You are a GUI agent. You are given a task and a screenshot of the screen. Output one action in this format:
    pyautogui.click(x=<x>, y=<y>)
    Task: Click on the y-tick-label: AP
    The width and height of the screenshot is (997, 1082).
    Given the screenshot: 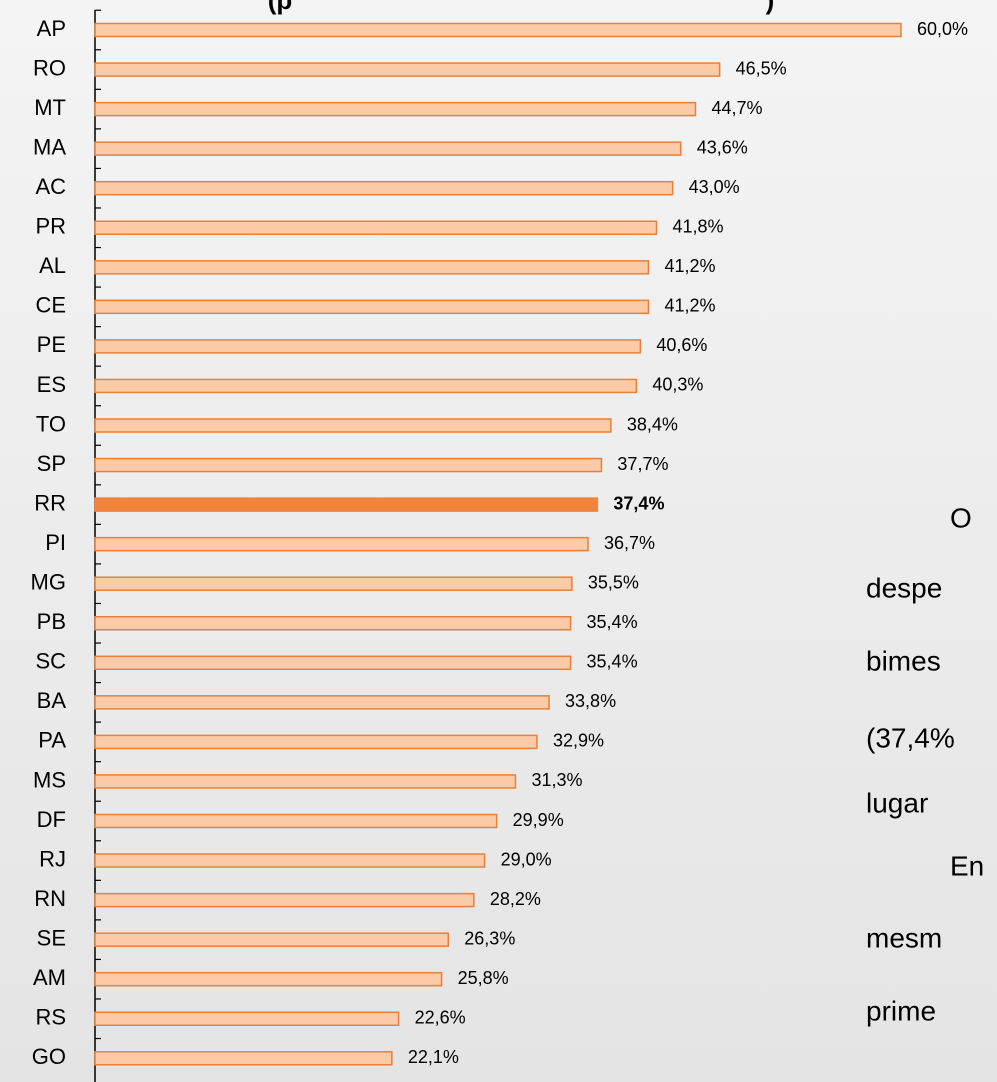 What is the action you would take?
    pyautogui.click(x=51, y=28)
    